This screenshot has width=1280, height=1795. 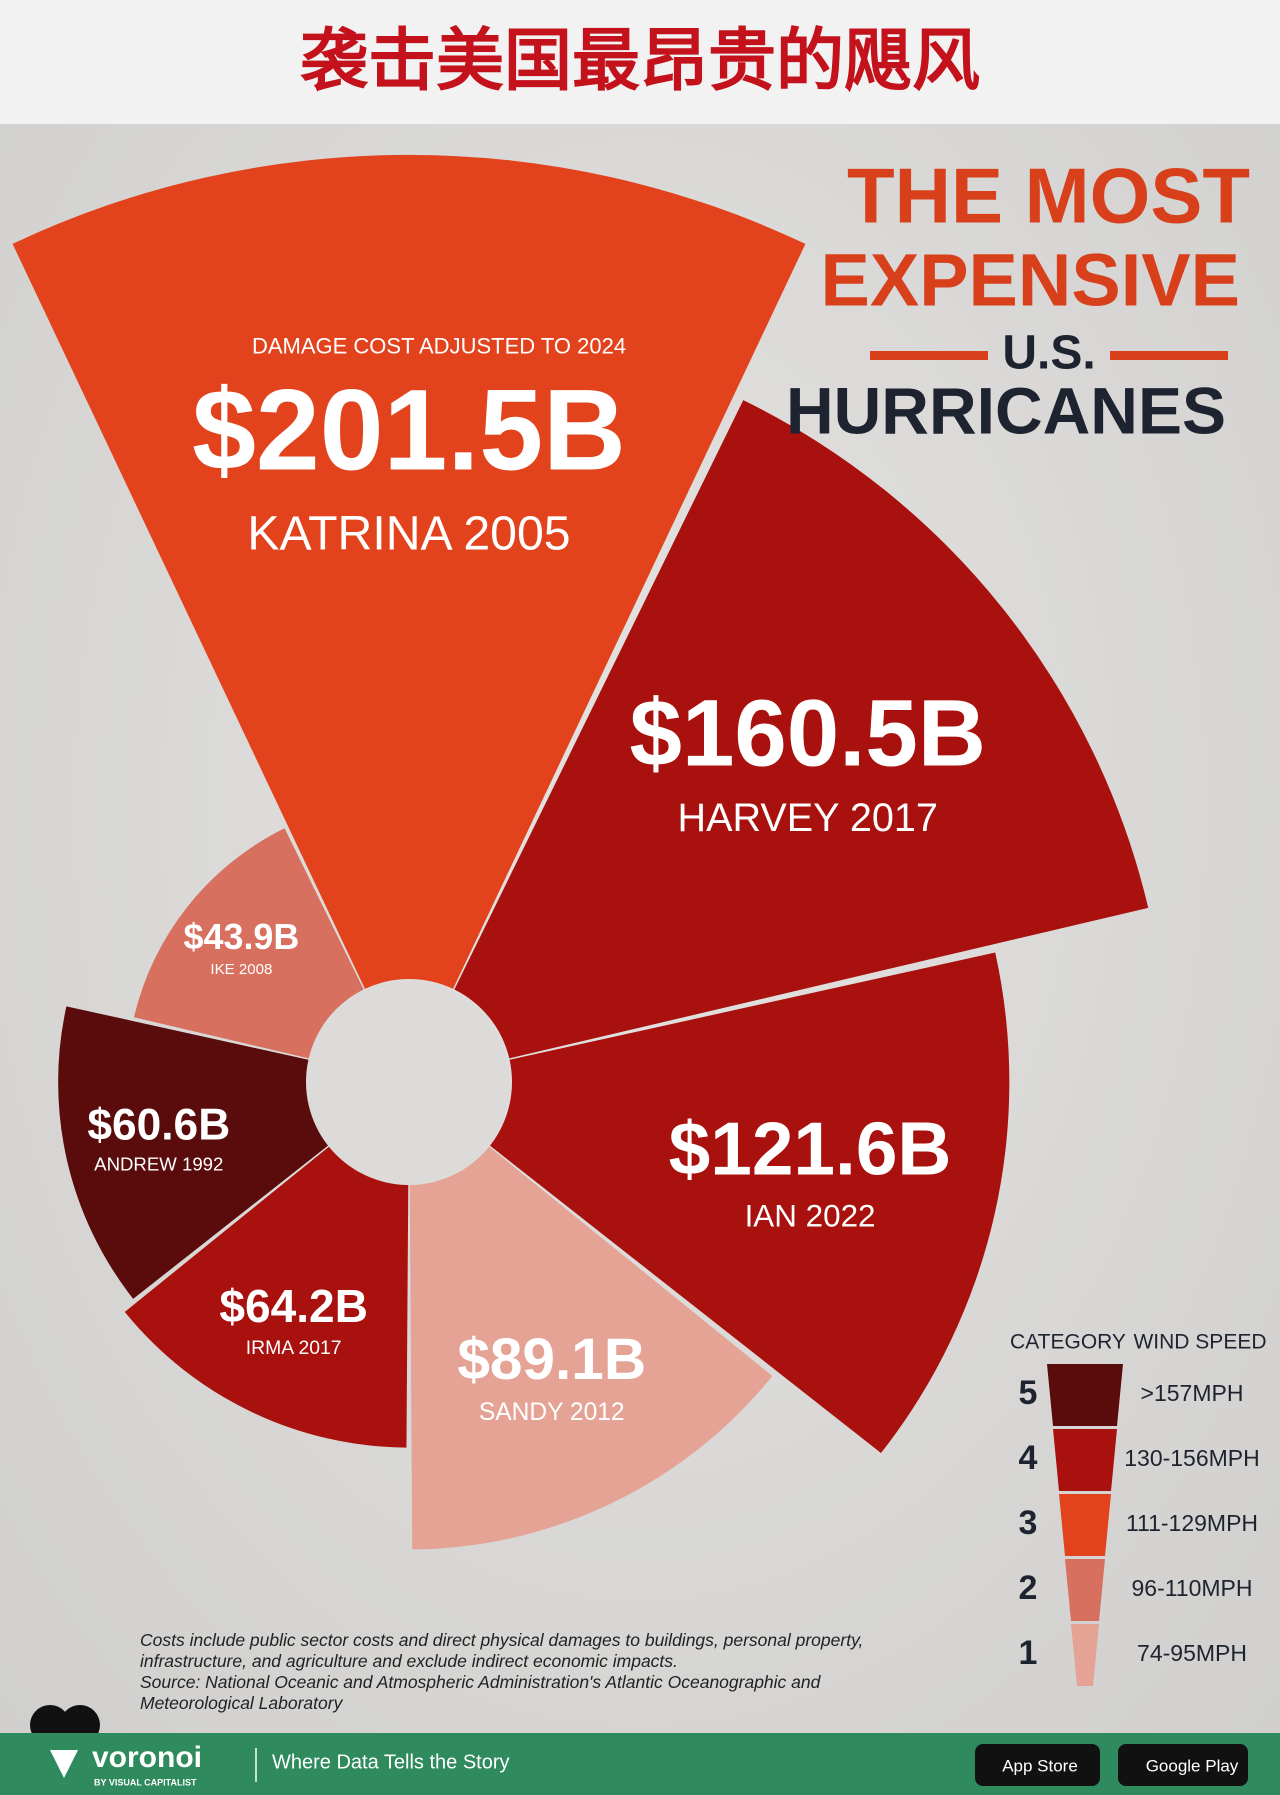 I want to click on category-label: ANDREW 1992, so click(x=158, y=1164).